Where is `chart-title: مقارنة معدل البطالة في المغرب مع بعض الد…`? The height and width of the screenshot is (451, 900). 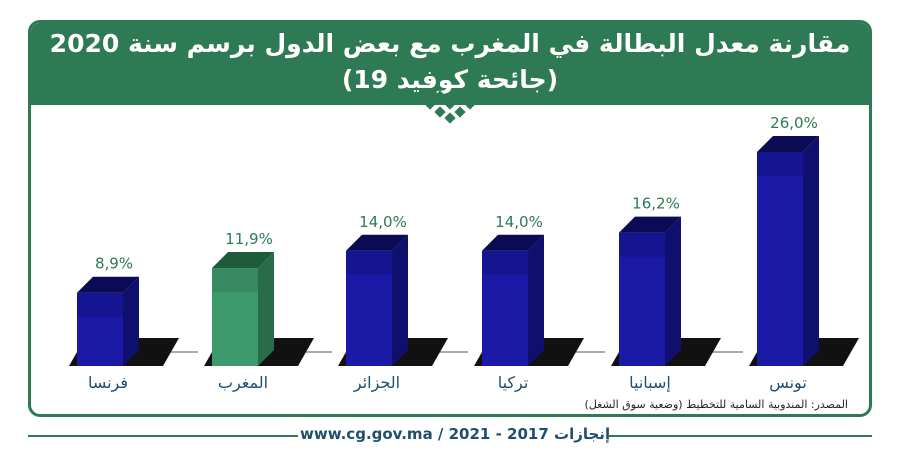 chart-title: مقارنة معدل البطالة في المغرب مع بعض الد… is located at coordinates (450, 43).